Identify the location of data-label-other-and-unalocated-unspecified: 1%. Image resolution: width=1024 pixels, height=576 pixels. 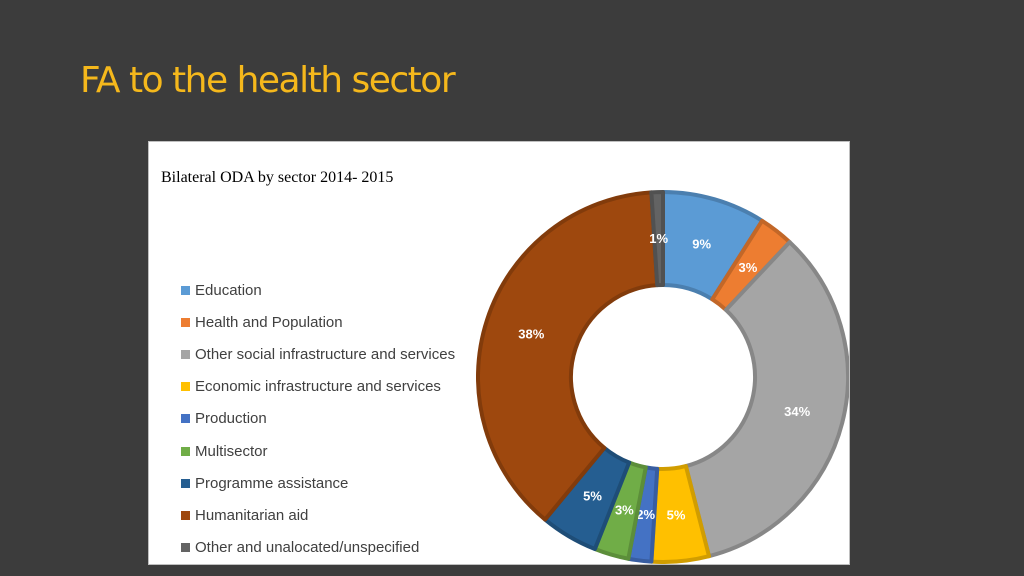
(658, 238).